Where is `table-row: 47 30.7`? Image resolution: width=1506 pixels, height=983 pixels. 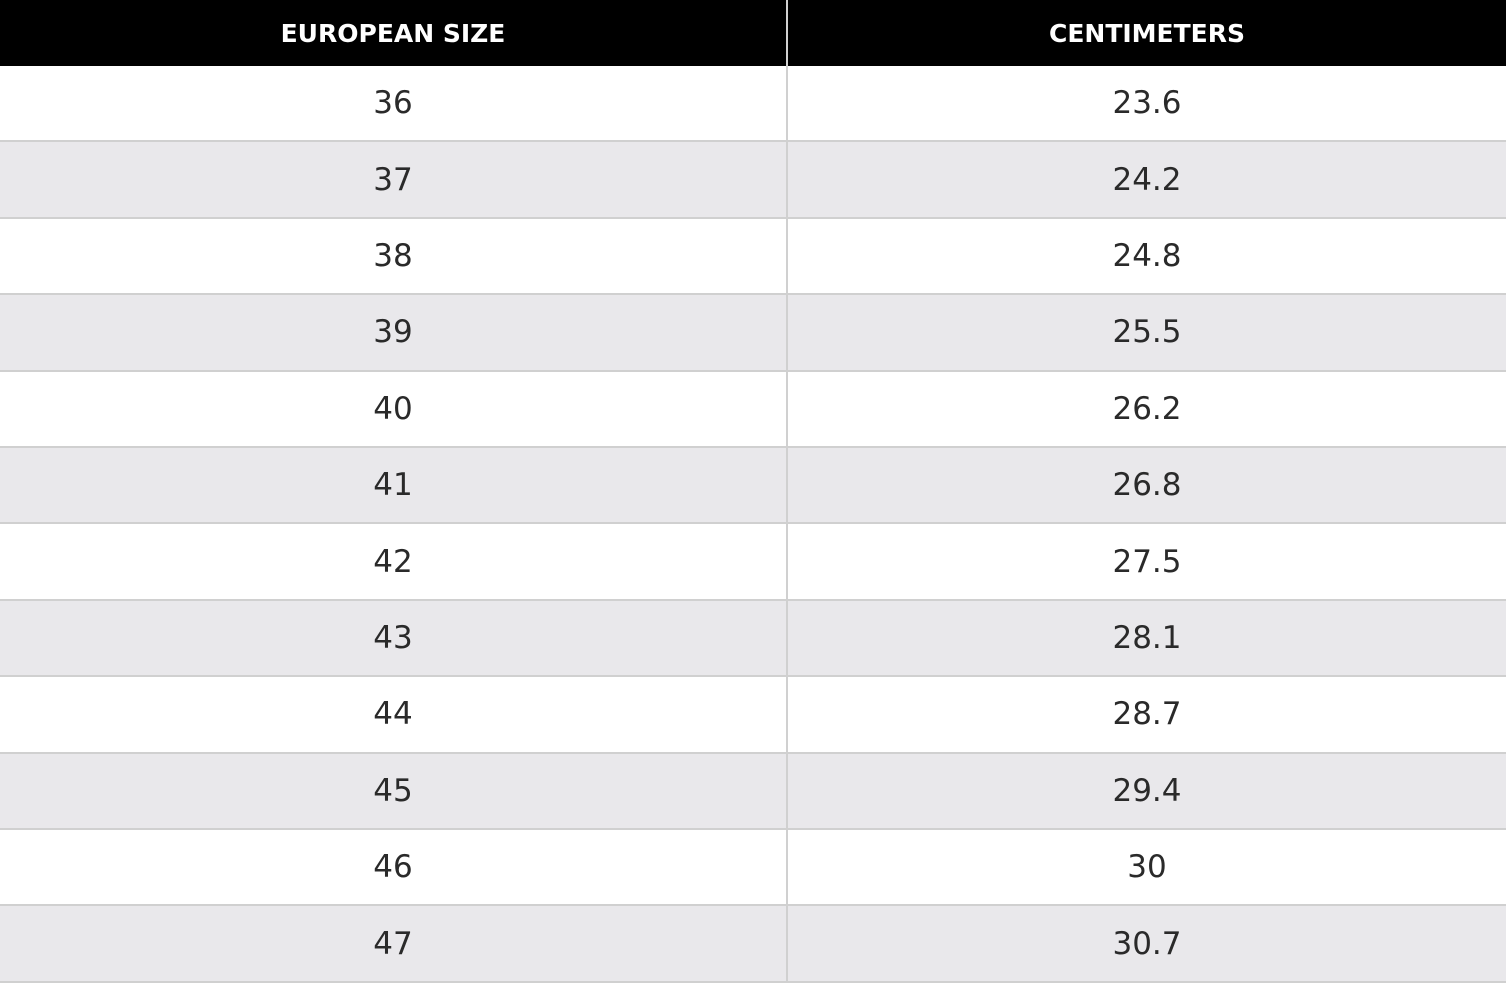 table-row: 47 30.7 is located at coordinates (753, 944).